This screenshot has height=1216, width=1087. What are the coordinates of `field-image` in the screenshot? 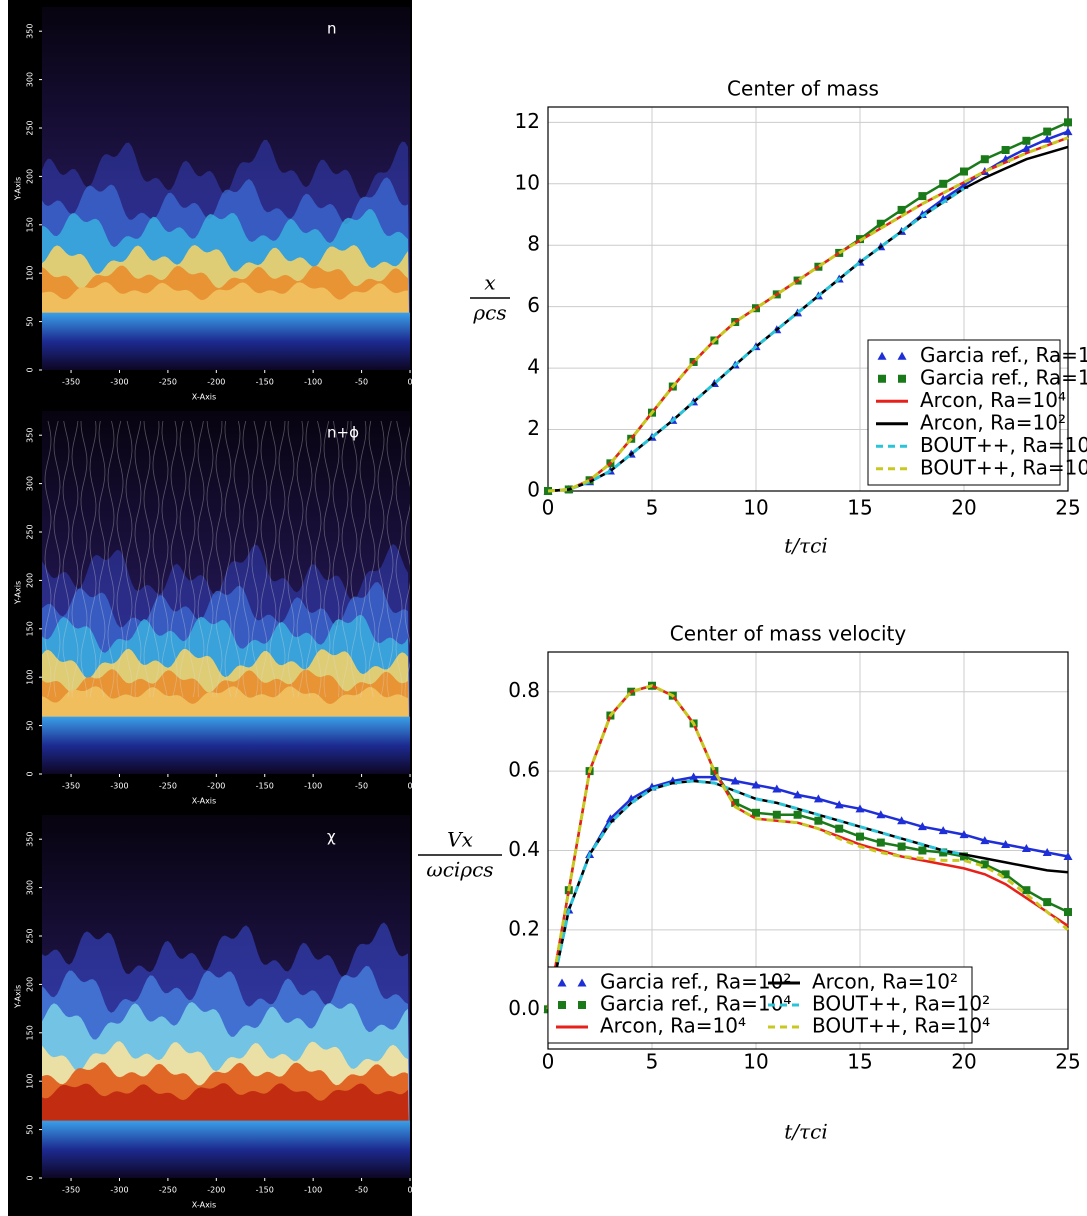 It's located at (226, 592).